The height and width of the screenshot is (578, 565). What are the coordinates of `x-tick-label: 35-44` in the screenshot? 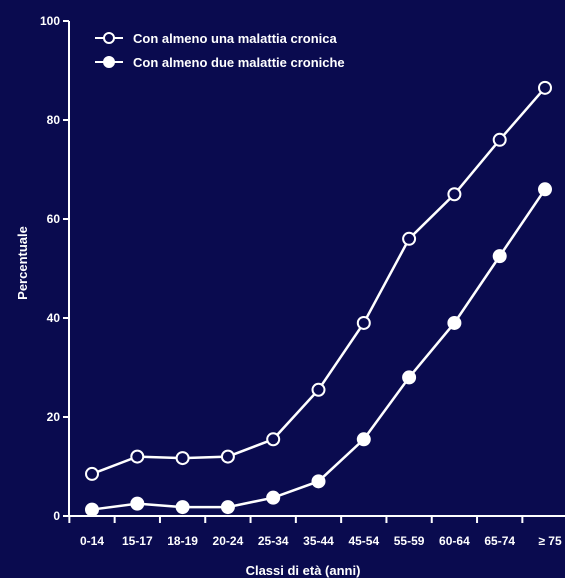 It's located at (318, 541).